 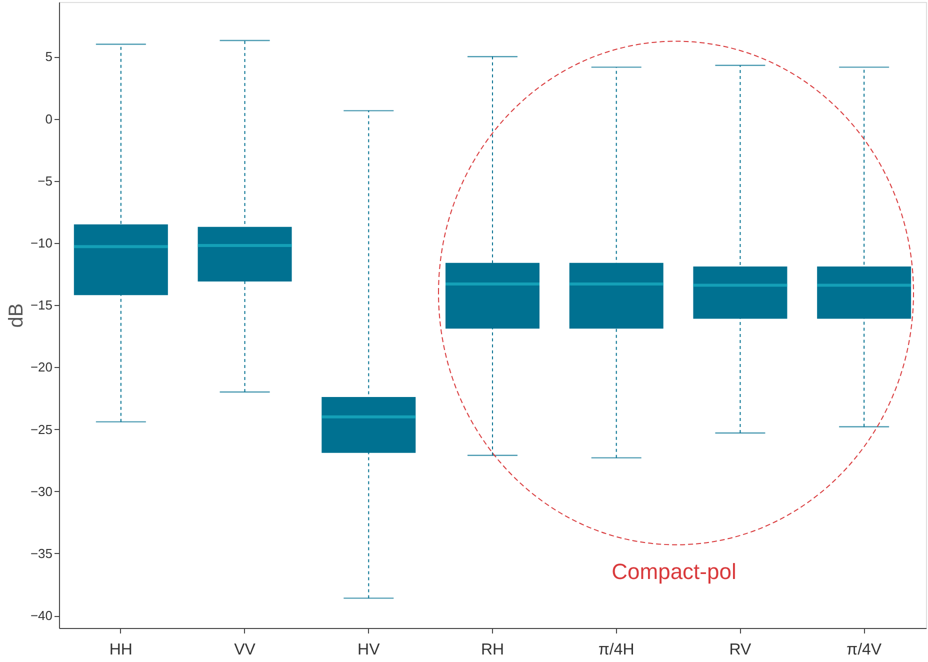 I want to click on x-tick-label: RV, so click(x=740, y=650).